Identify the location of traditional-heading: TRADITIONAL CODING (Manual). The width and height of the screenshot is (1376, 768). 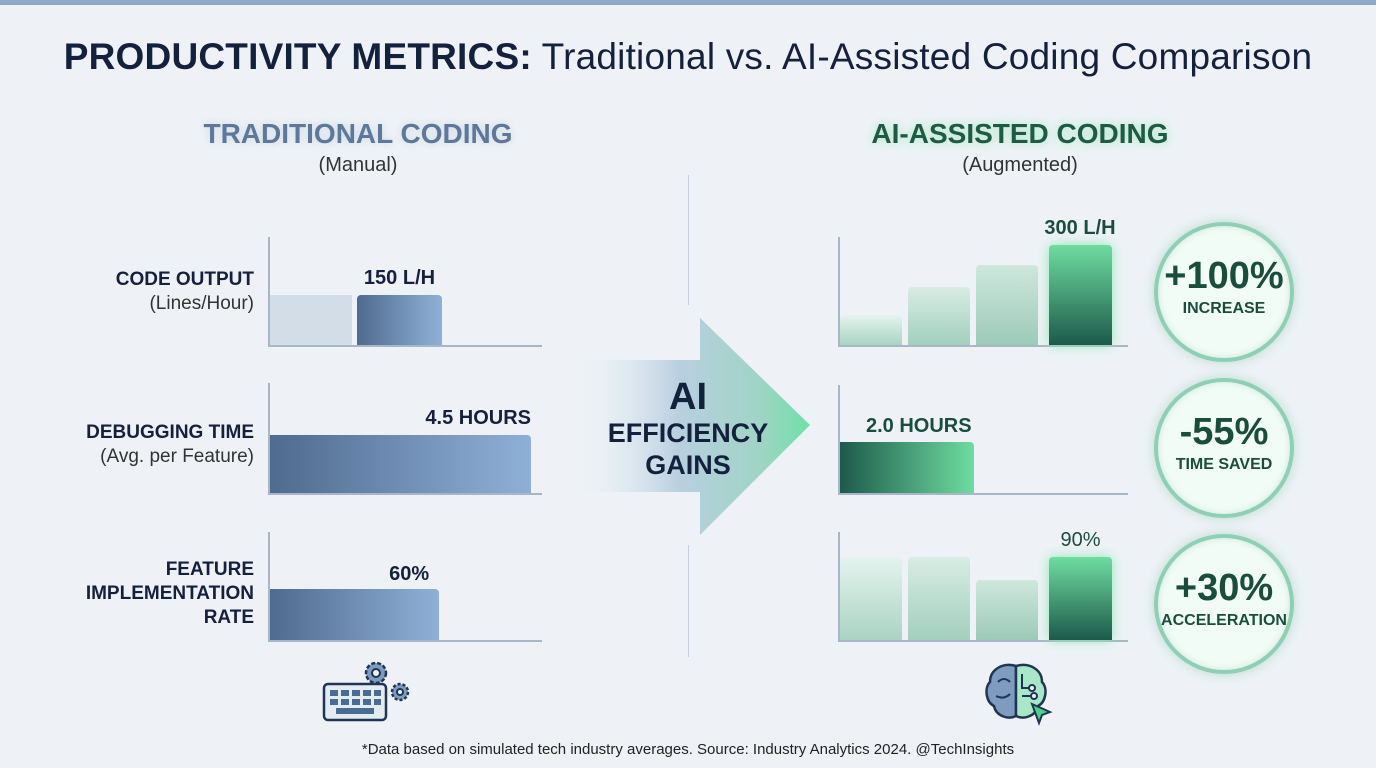
(358, 147).